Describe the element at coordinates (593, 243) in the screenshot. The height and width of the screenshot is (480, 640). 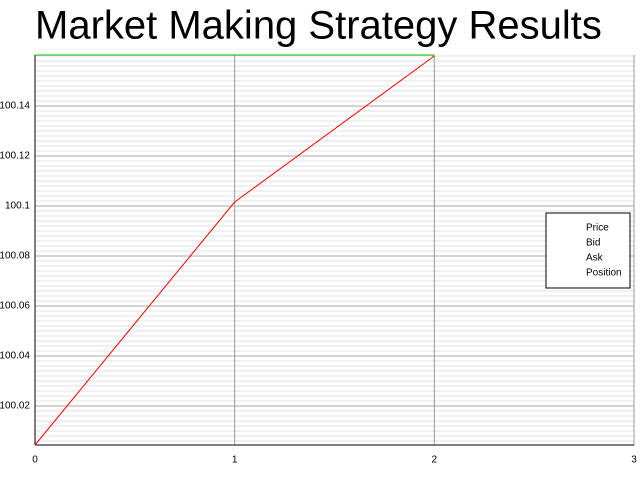
I see `legend-label: Bid` at that location.